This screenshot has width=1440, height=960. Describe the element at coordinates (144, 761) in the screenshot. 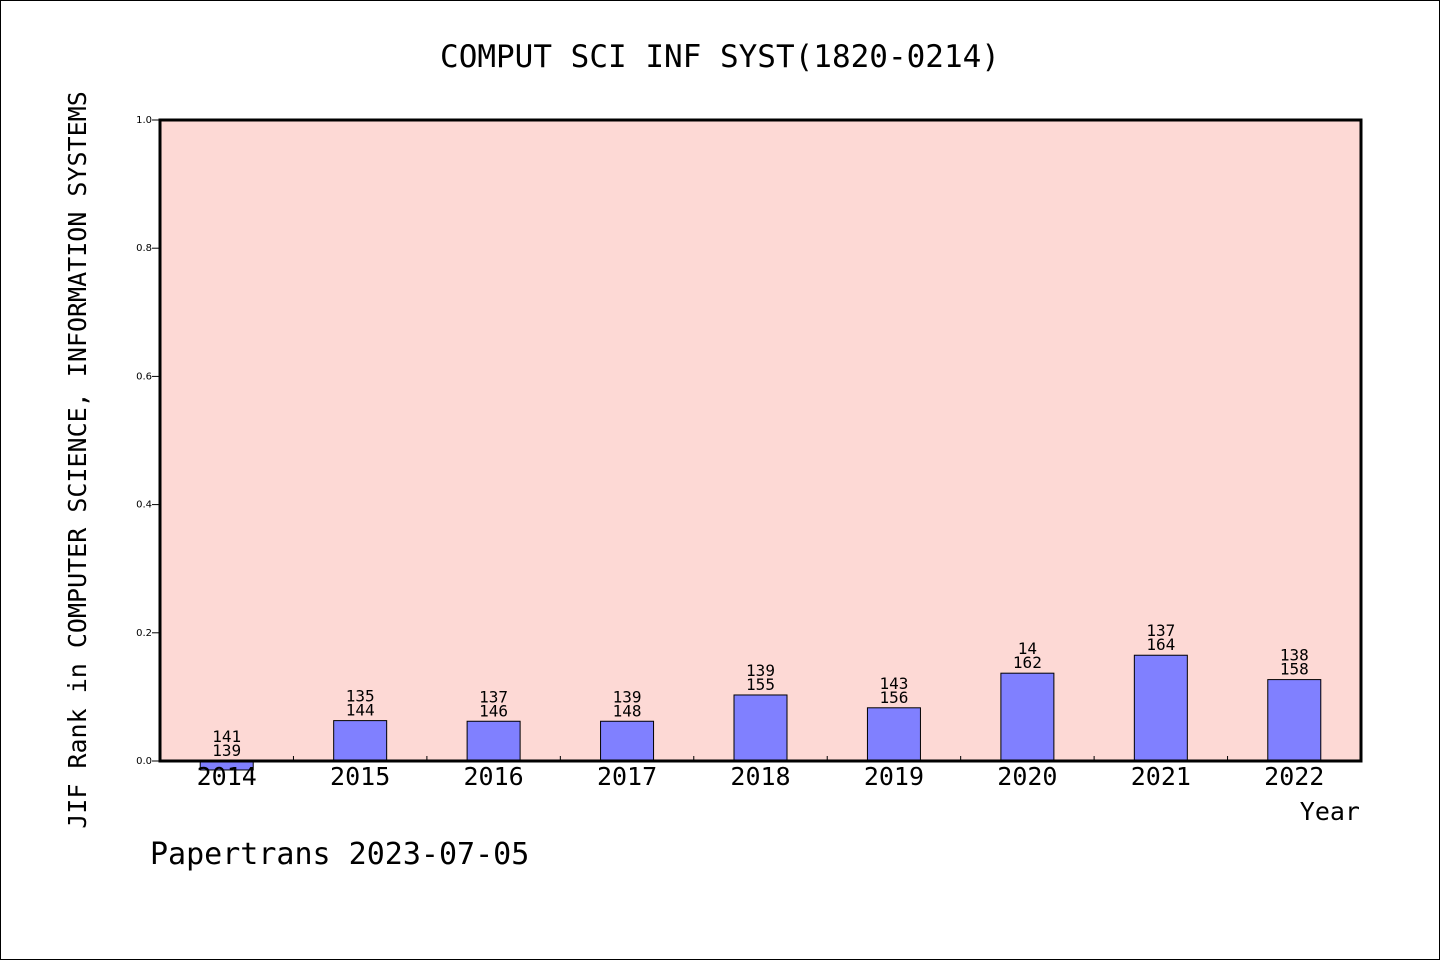

I see `y-tick-label: 0.0` at that location.